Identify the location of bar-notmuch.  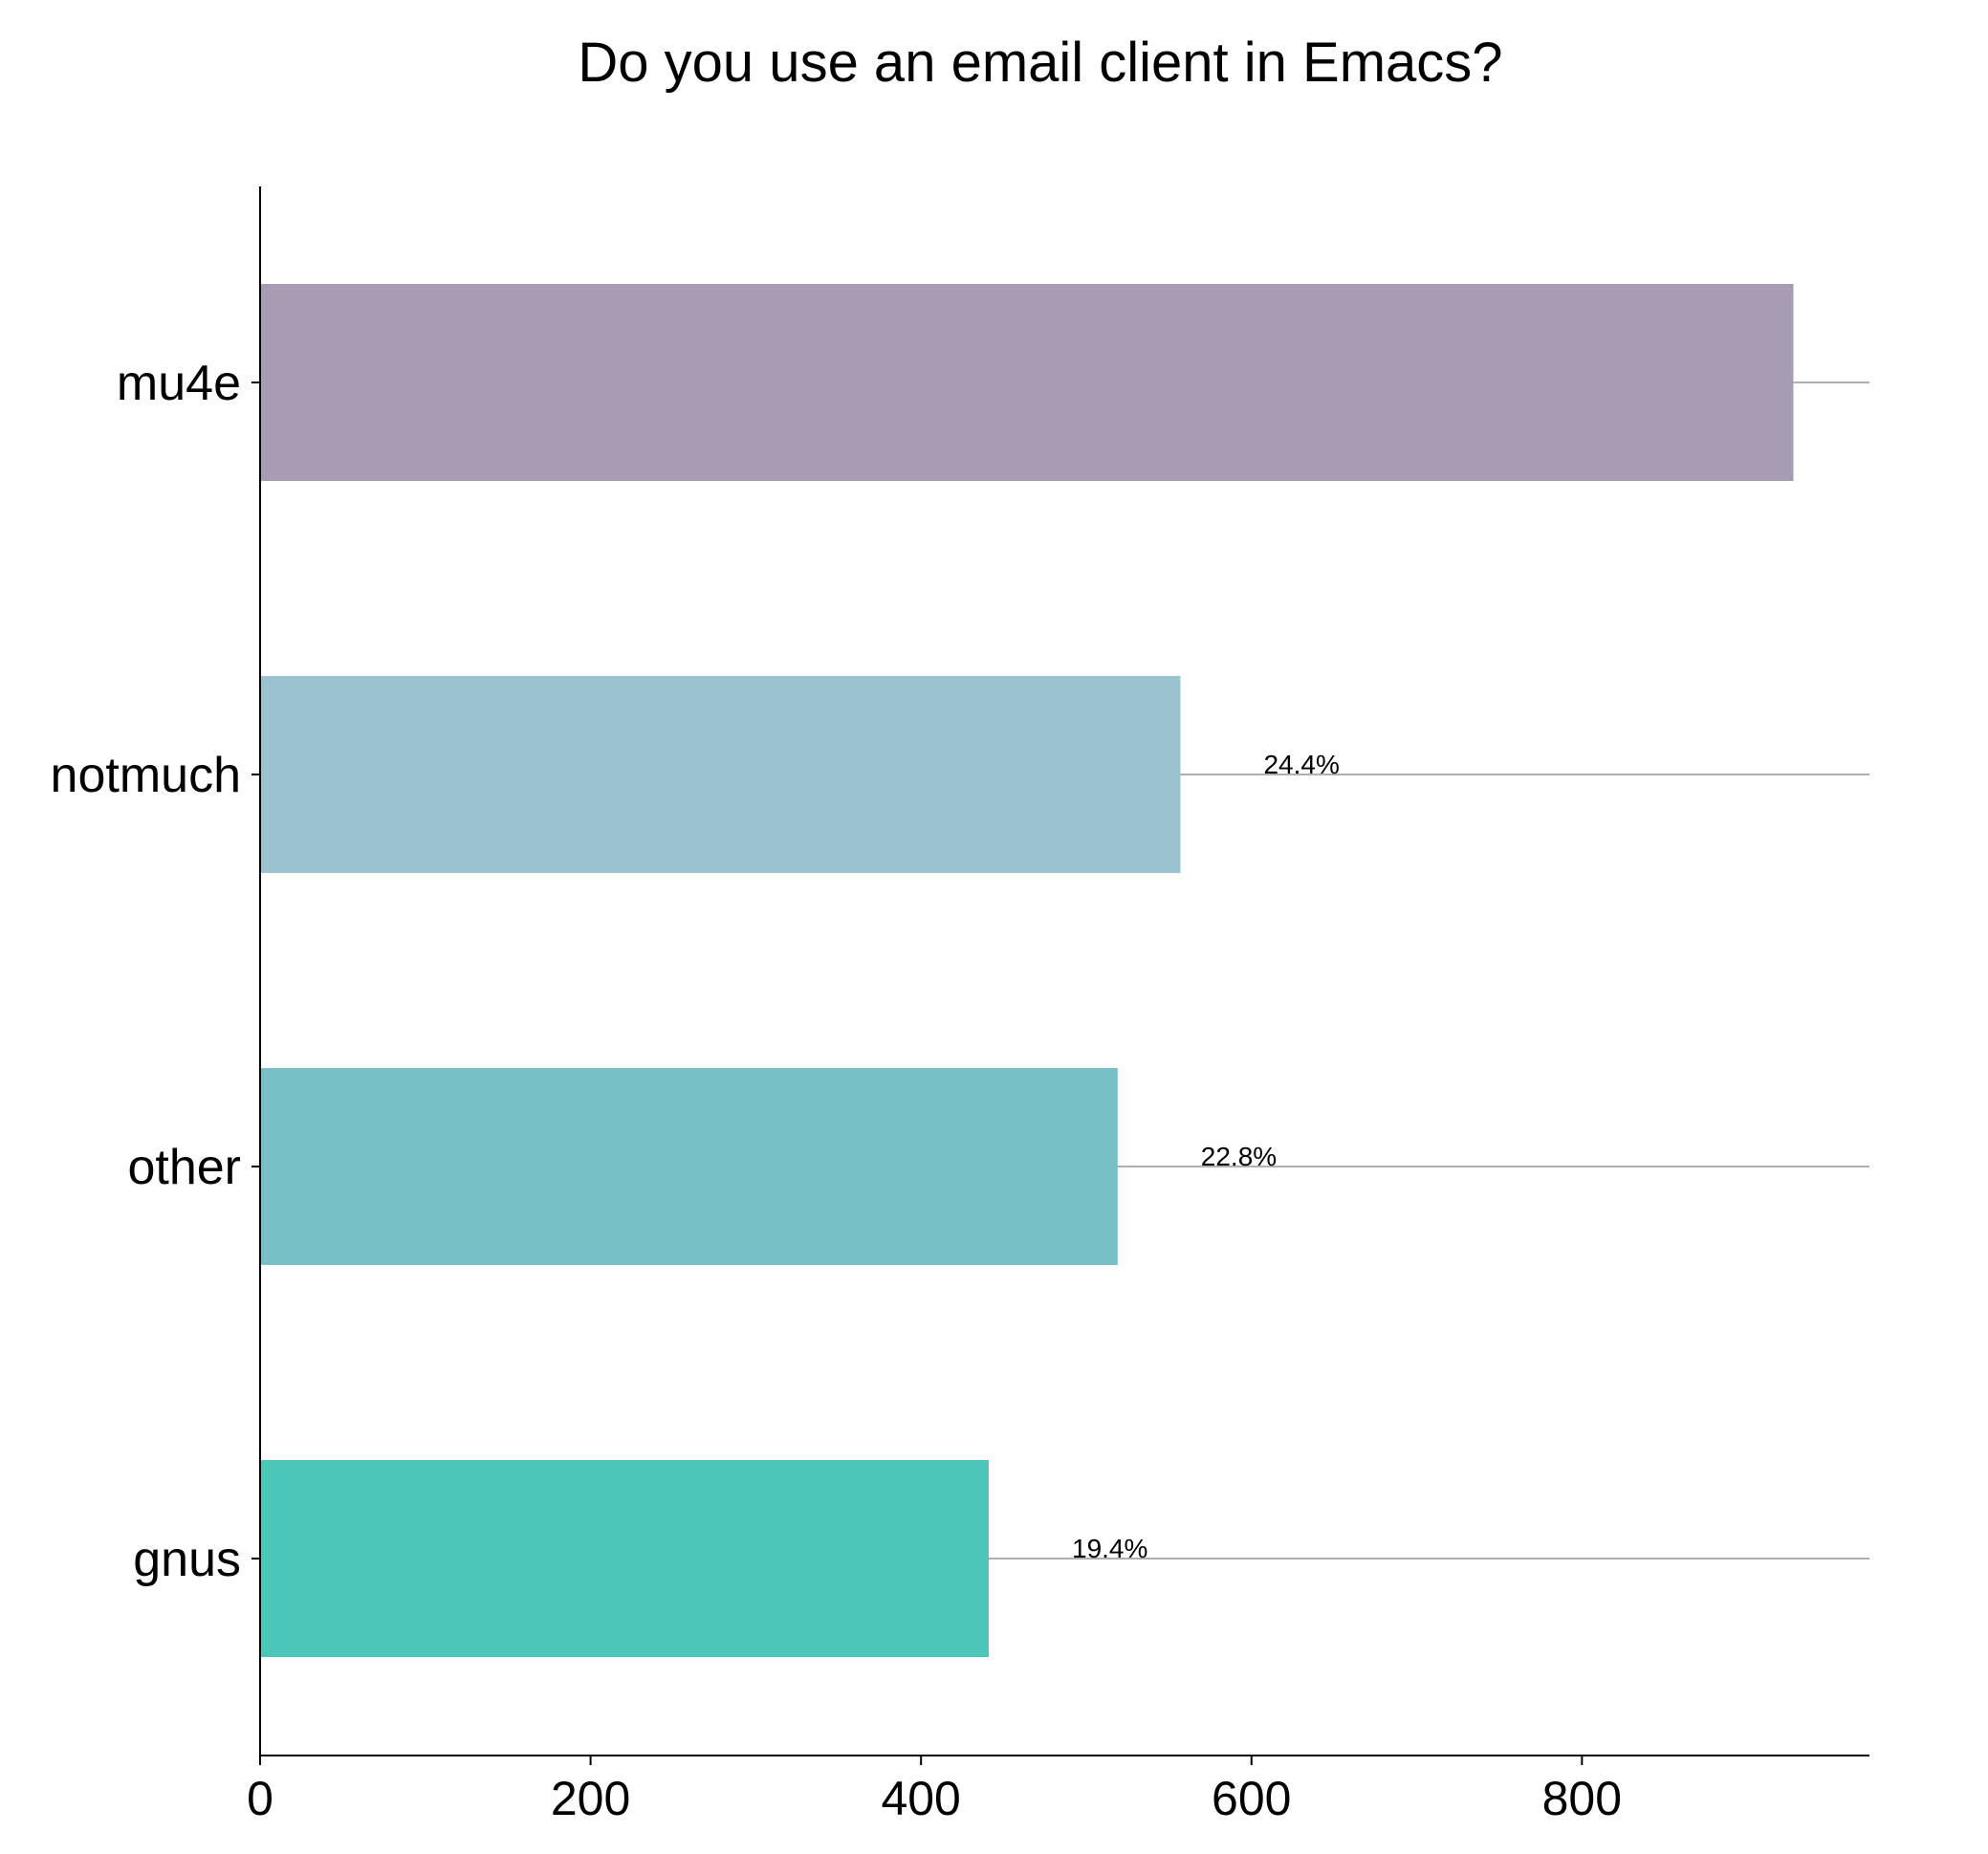
(720, 774).